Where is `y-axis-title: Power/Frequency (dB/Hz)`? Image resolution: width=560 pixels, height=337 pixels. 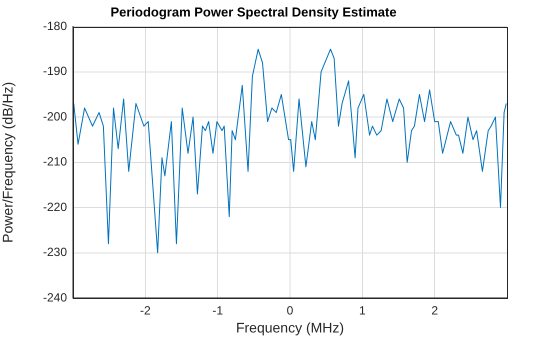 y-axis-title: Power/Frequency (dB/Hz) is located at coordinates (8, 162).